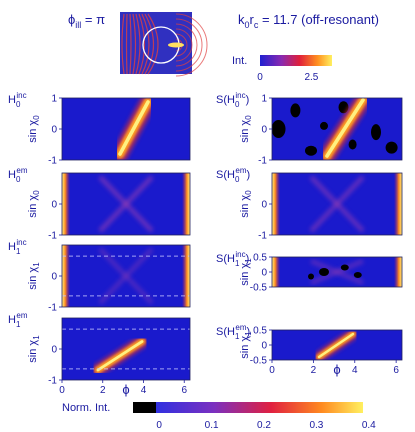 The image size is (415, 432). What do you see at coordinates (260, 77) in the screenshot?
I see `intensity-colorbar-tick: 0` at bounding box center [260, 77].